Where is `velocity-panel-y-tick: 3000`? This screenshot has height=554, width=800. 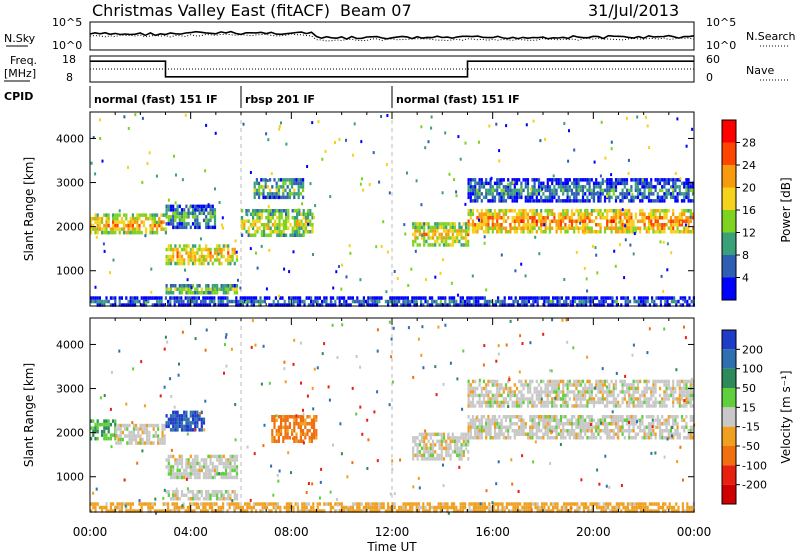
velocity-panel-y-tick: 3000 is located at coordinates (70, 389).